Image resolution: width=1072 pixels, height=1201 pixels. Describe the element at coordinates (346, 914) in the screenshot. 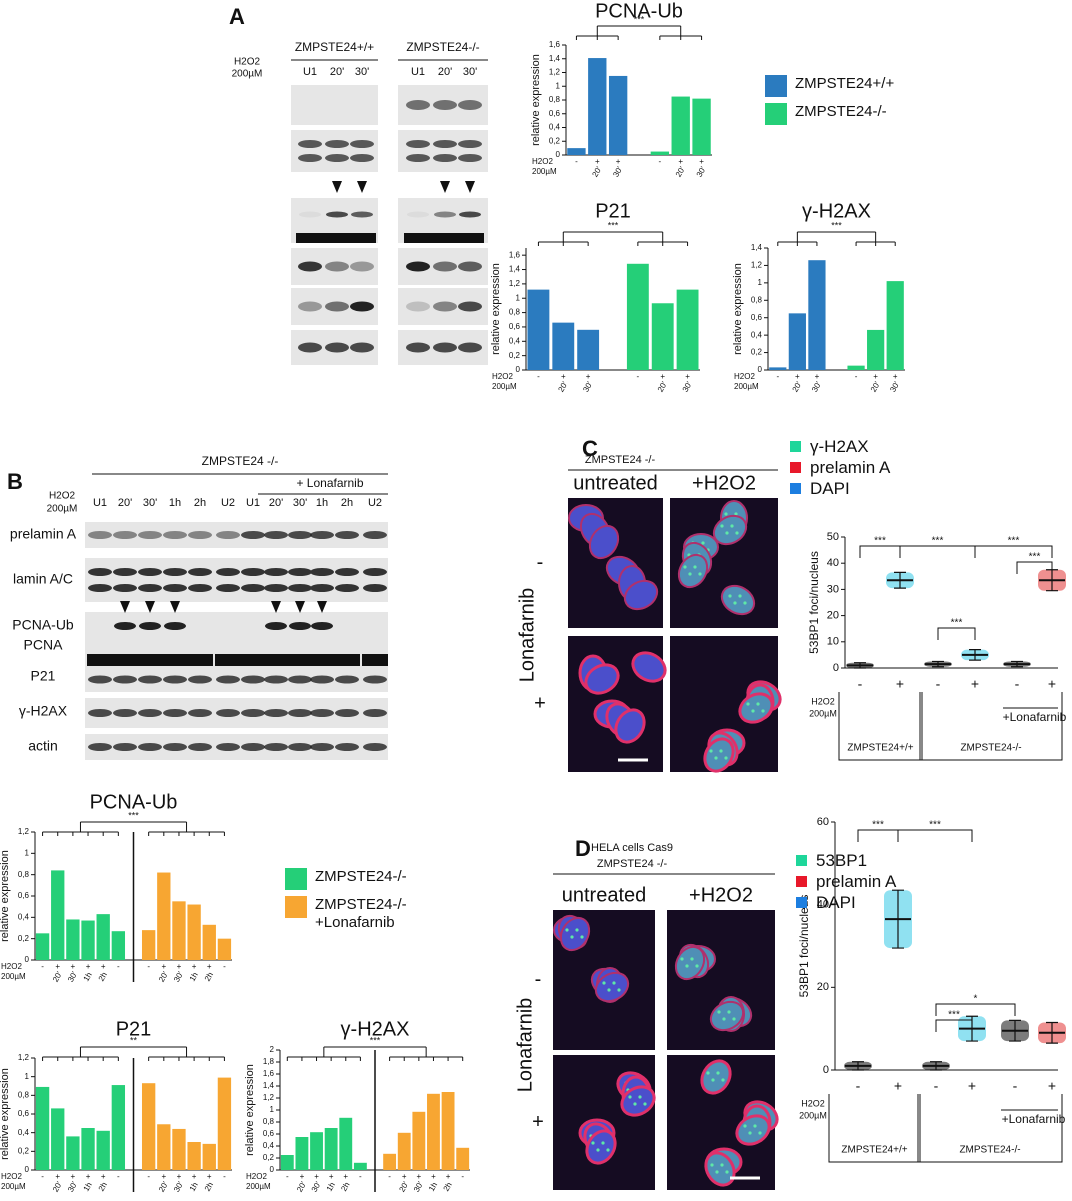

I see `legend-entry: ZMPSTE24-/- +Lonafarnib` at that location.